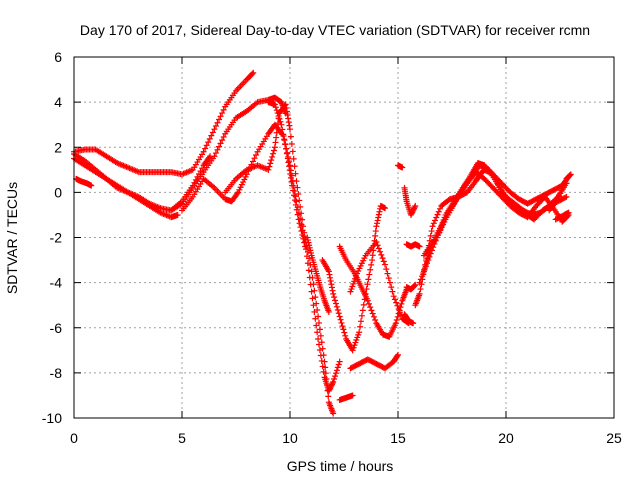  What do you see at coordinates (182, 438) in the screenshot?
I see `x-tick-label: 5` at bounding box center [182, 438].